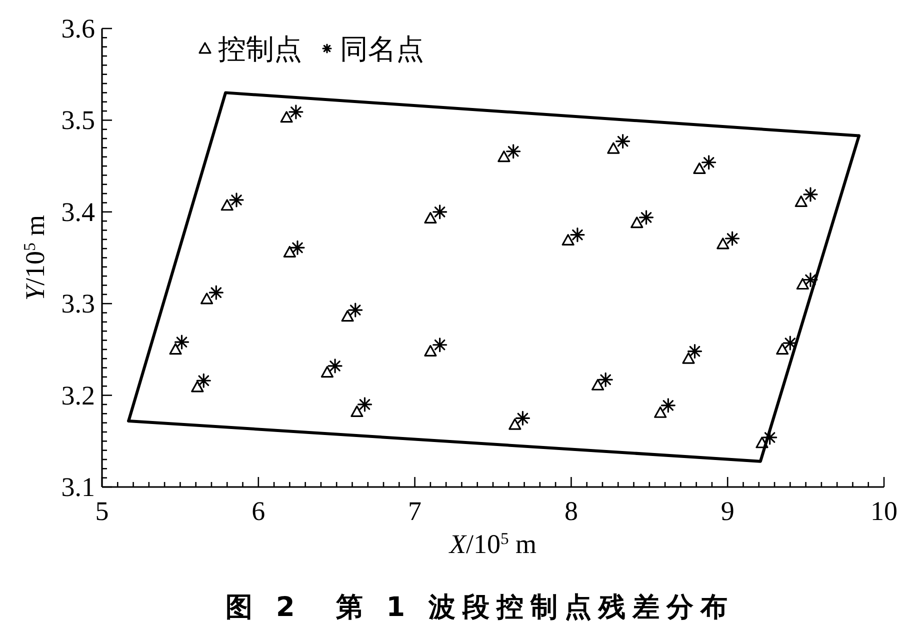 This screenshot has width=911, height=639. I want to click on y-tick-label: 3.5, so click(78, 120).